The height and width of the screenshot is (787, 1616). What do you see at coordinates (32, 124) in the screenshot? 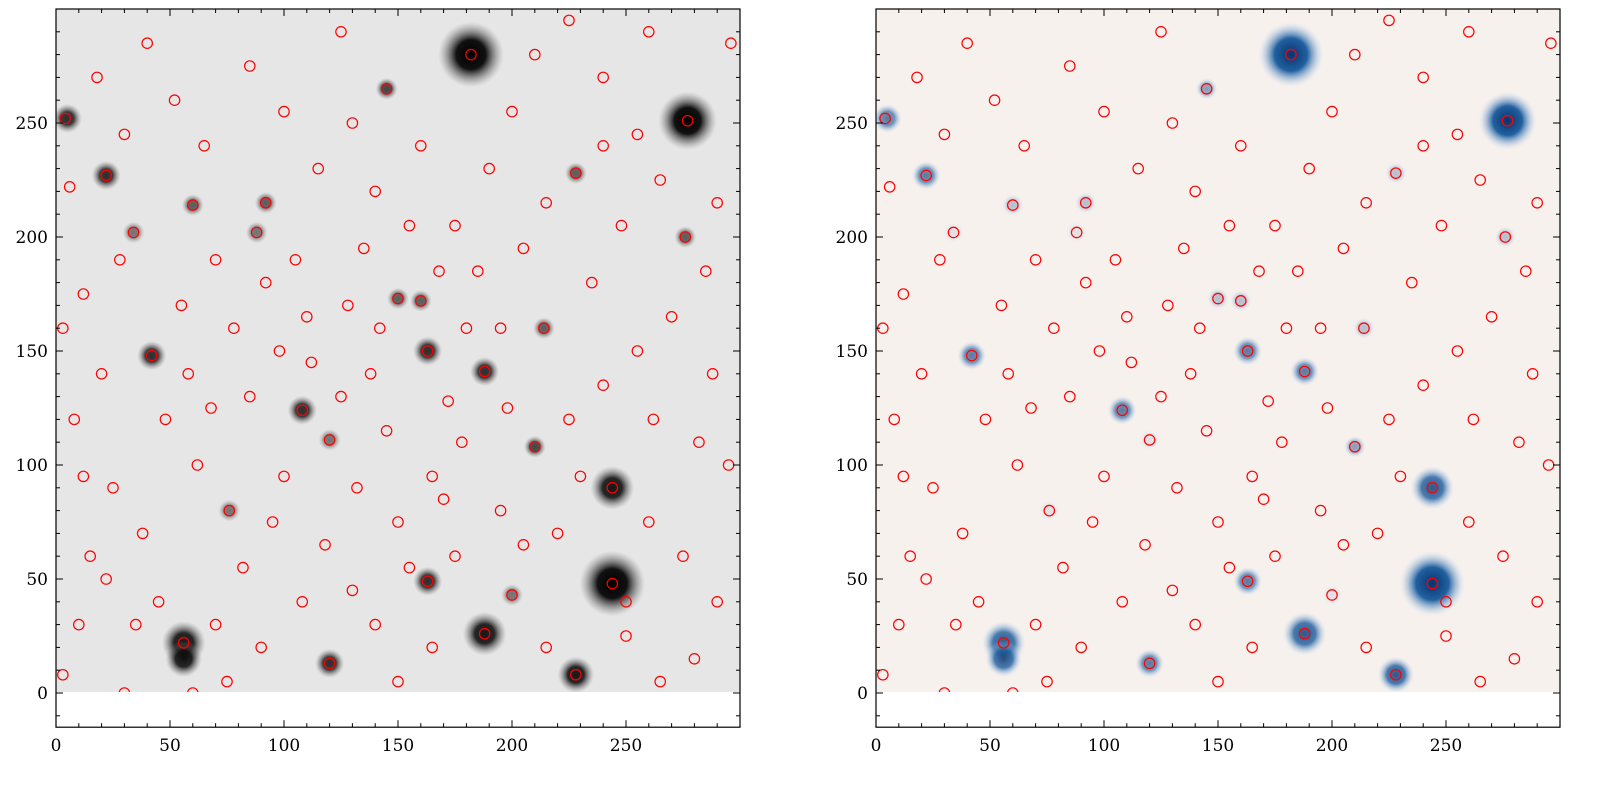
I see `y-tick-label: 250` at bounding box center [32, 124].